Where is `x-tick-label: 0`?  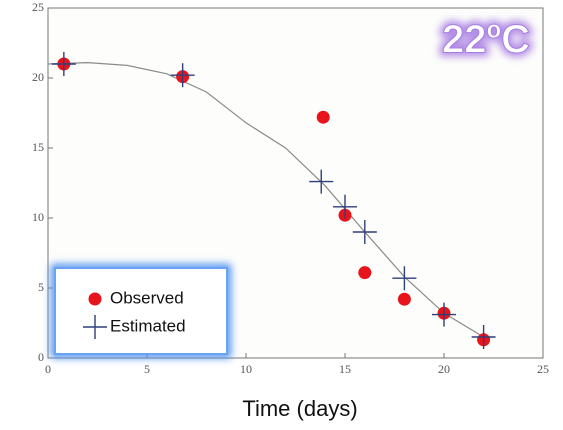
x-tick-label: 0 is located at coordinates (48, 369).